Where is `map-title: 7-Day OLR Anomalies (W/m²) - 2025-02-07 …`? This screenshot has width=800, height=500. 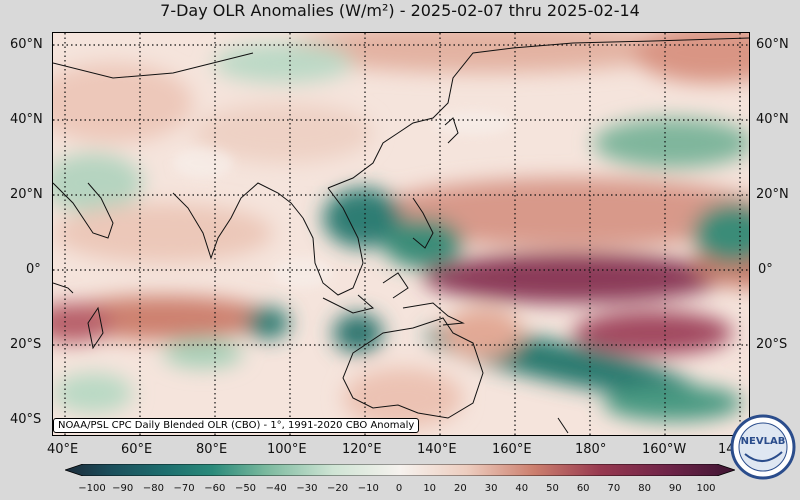
map-title: 7-Day OLR Anomalies (W/m²) - 2025-02-07 … is located at coordinates (400, 10).